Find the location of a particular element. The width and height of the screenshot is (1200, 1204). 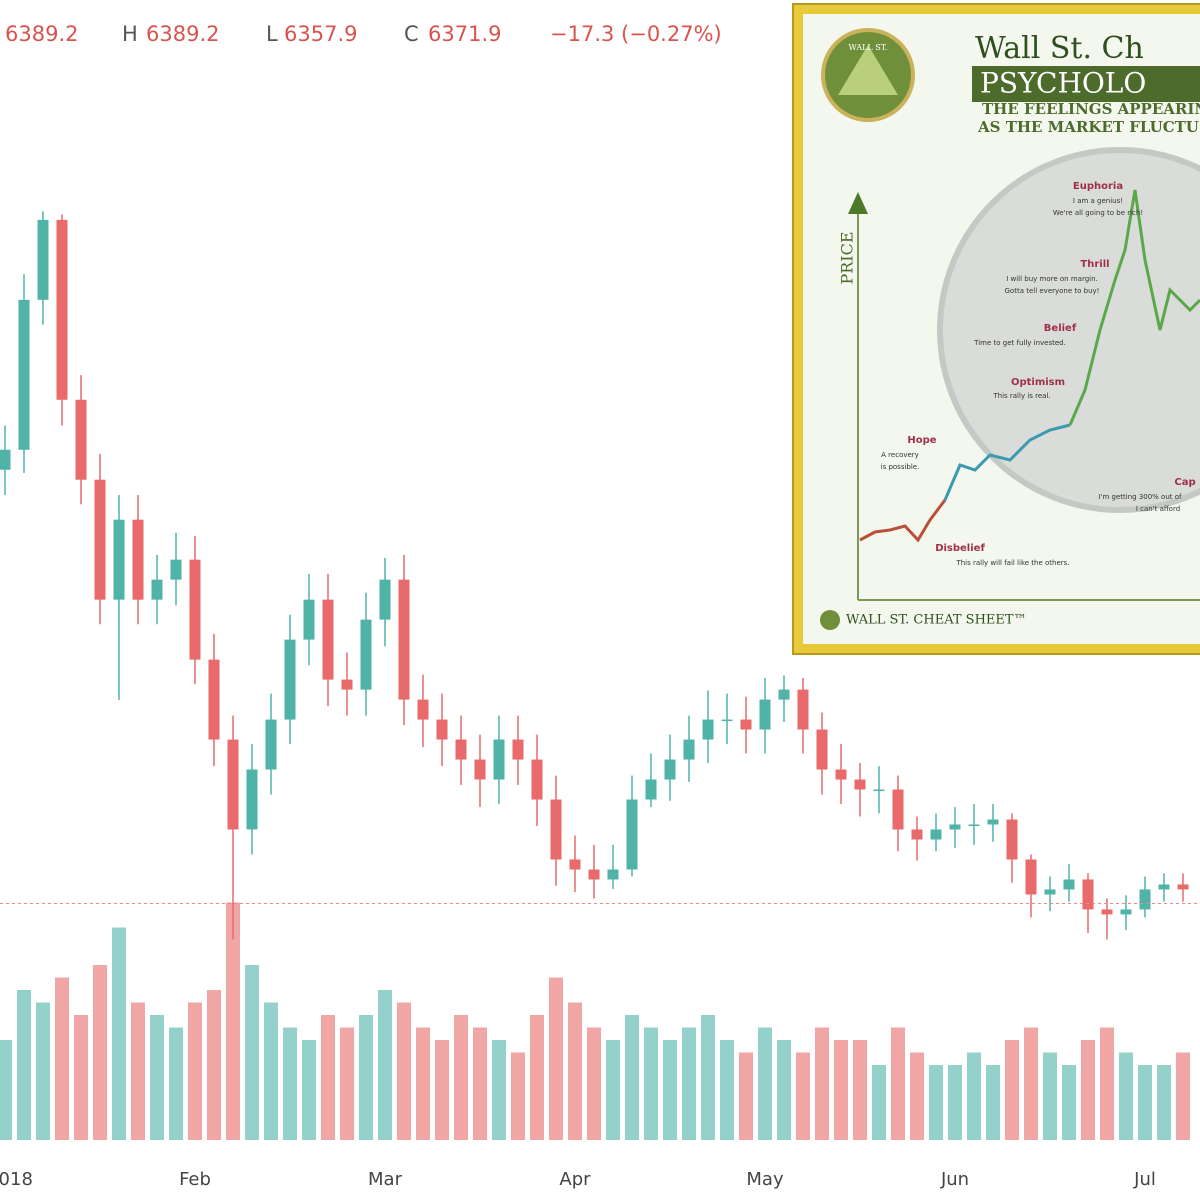

inset-arrow is located at coordinates (858, 203).